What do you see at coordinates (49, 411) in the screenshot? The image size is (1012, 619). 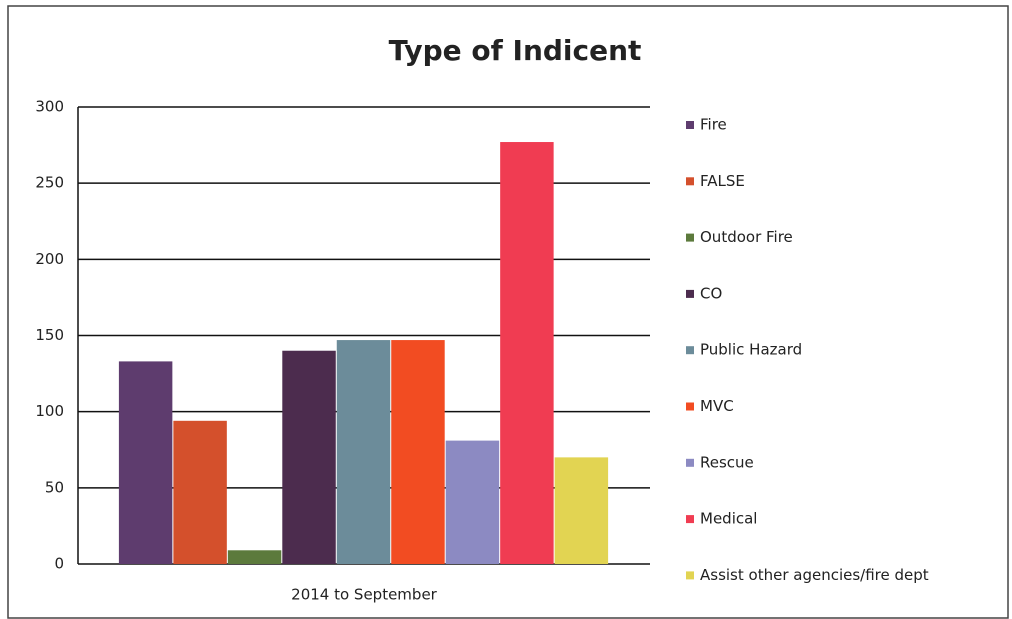 I see `y-tick-label: 100` at bounding box center [49, 411].